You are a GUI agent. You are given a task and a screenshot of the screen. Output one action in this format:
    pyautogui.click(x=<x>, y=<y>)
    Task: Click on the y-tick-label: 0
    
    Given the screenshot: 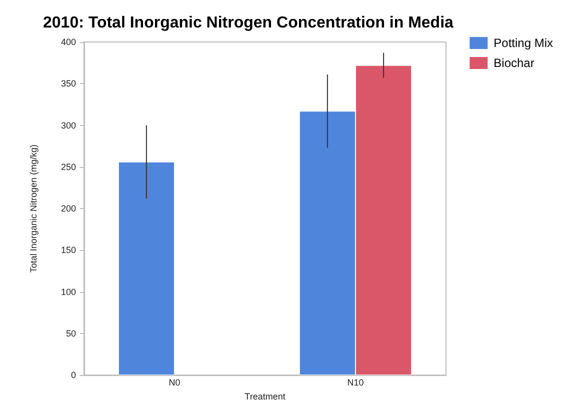 What is the action you would take?
    pyautogui.click(x=73, y=375)
    